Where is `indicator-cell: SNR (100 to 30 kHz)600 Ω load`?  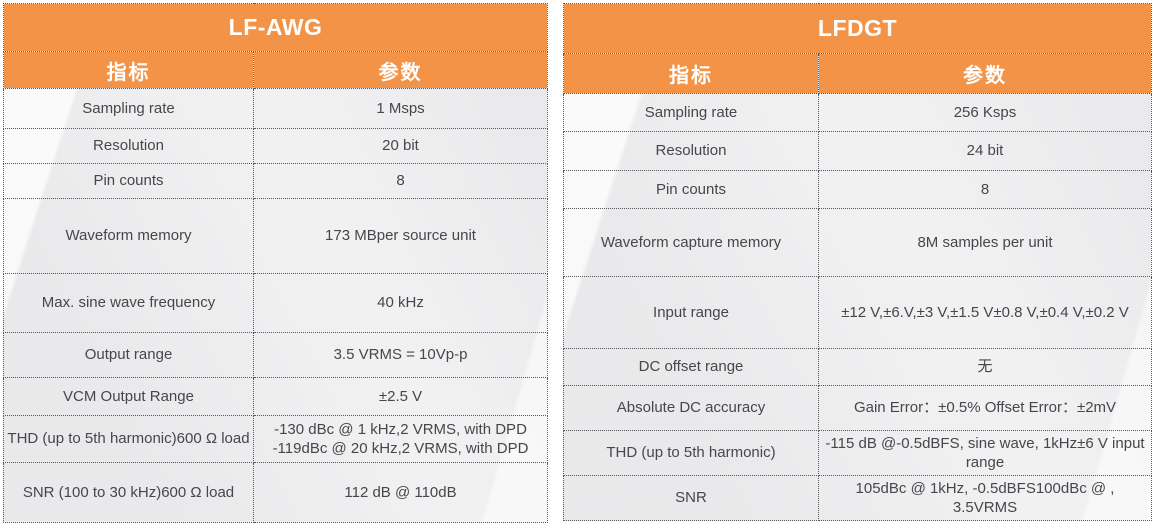 indicator-cell: SNR (100 to 30 kHz)600 Ω load is located at coordinates (128, 492).